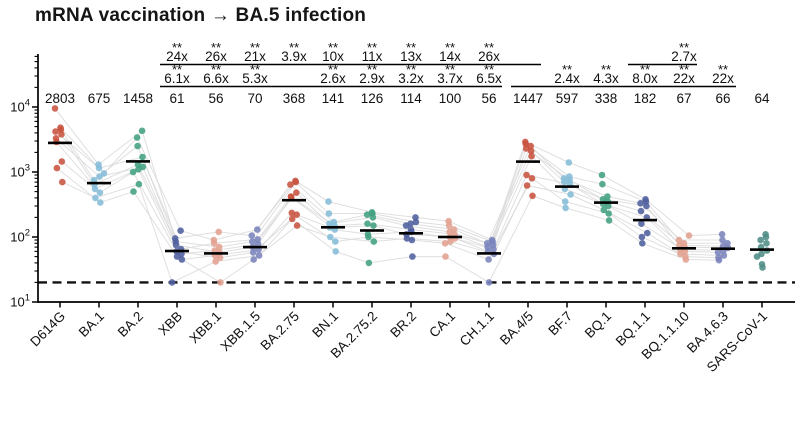  Describe the element at coordinates (20, 236) in the screenshot. I see `y-tick-label: 10²` at that location.